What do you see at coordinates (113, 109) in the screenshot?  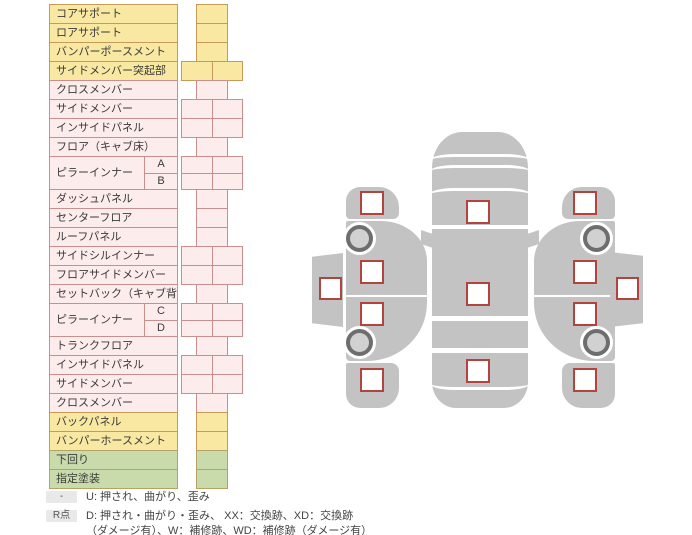 I see `part-label: サイドメンバー` at bounding box center [113, 109].